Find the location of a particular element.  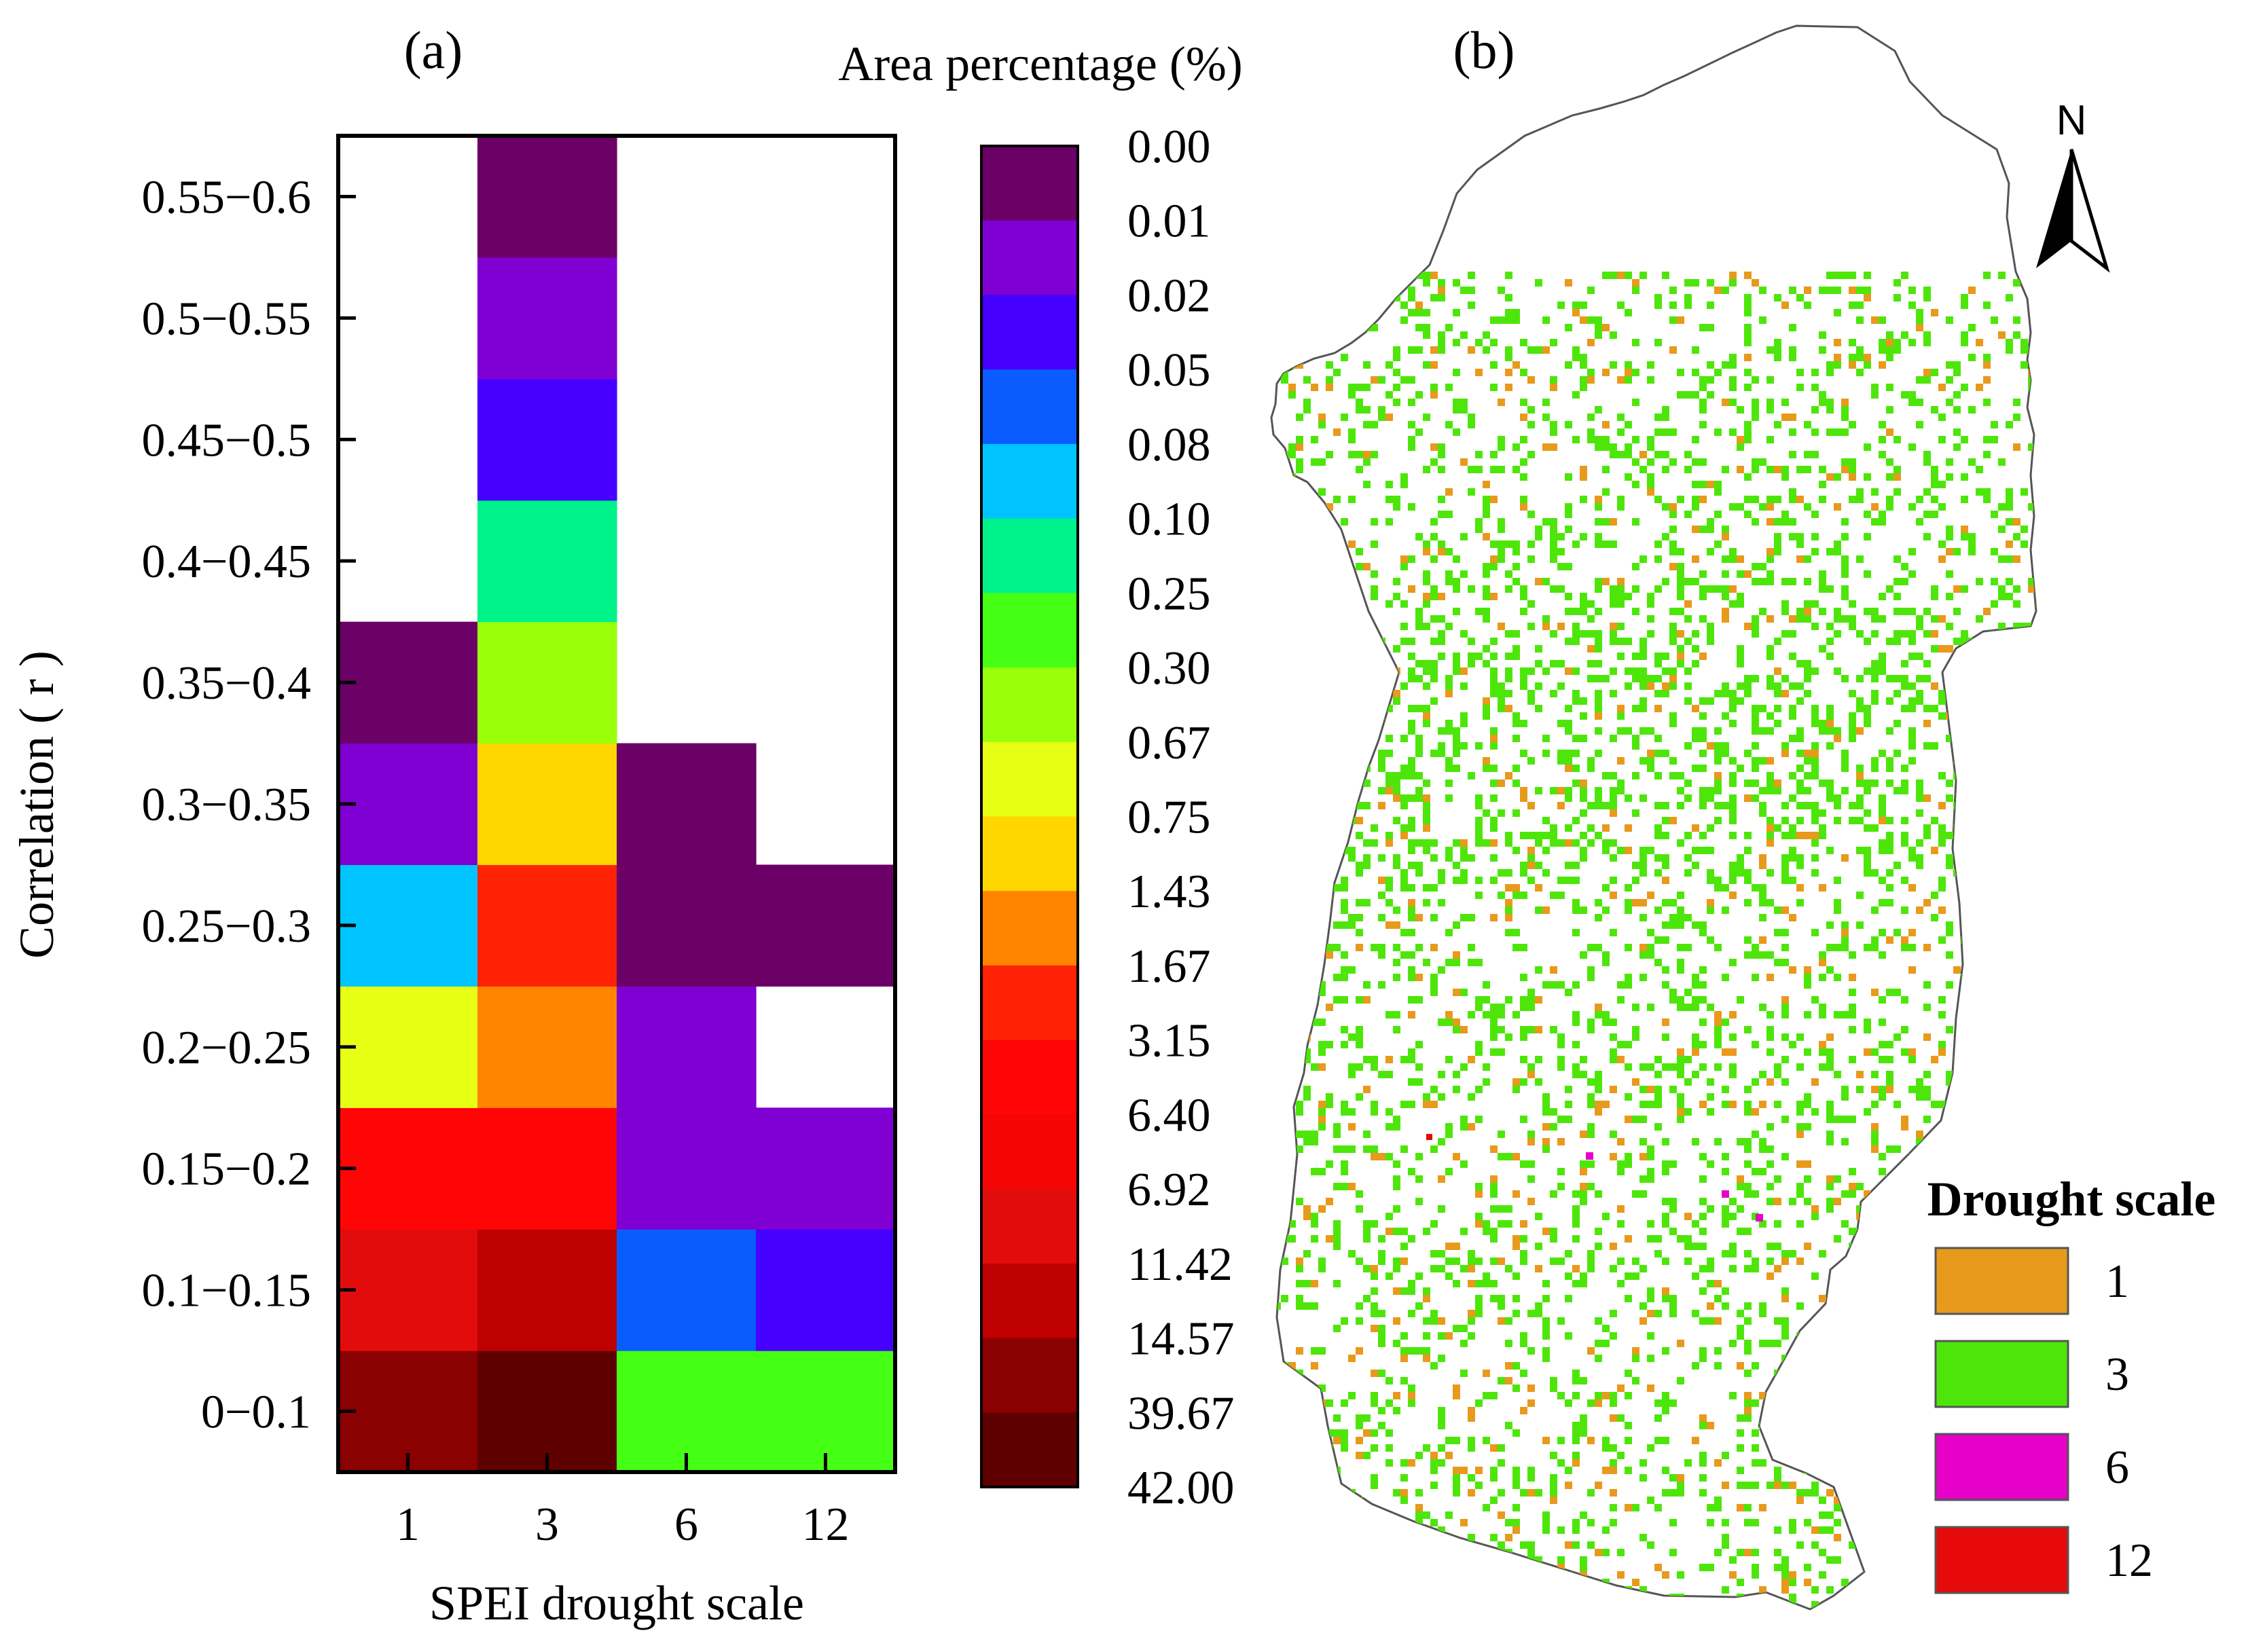

colorbar-tick-label: 3.15 is located at coordinates (1169, 1041).